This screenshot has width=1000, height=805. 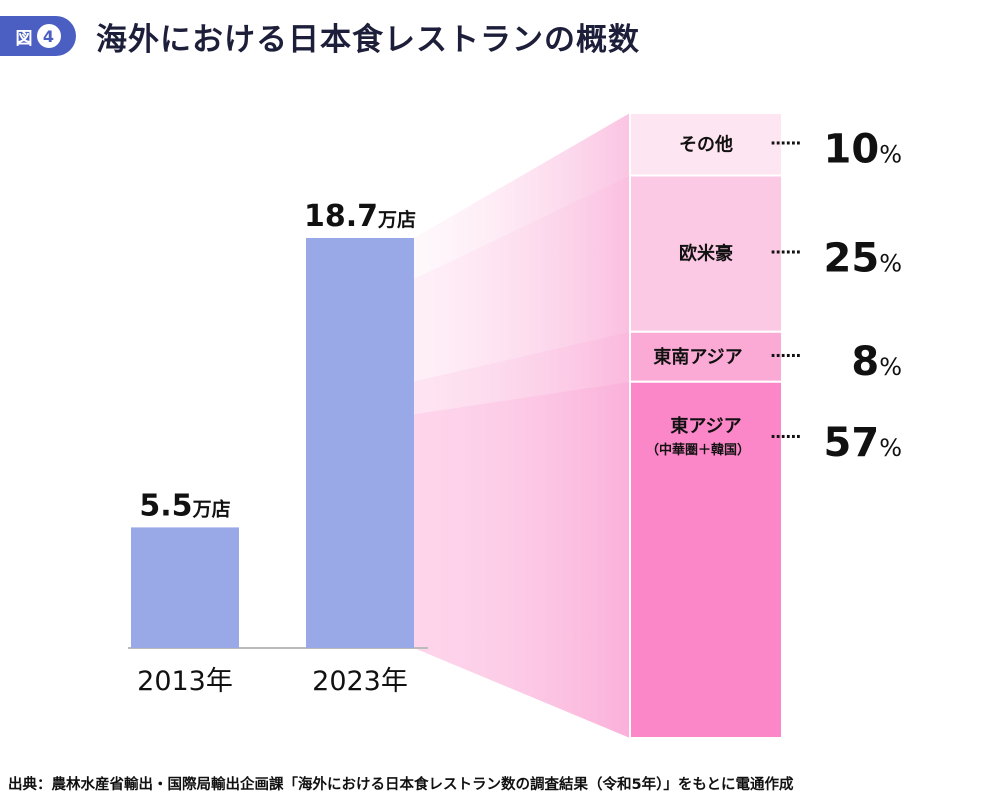 What do you see at coordinates (863, 149) in the screenshot?
I see `segment-percent: 10%` at bounding box center [863, 149].